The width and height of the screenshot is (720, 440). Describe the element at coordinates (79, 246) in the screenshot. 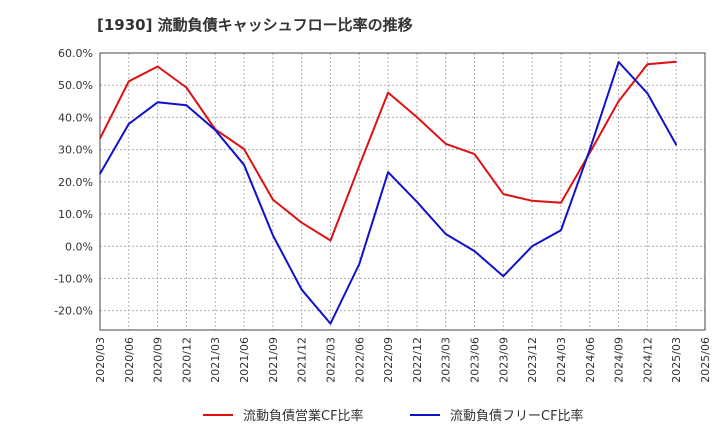

I see `y-tick-label: 0.0%` at that location.